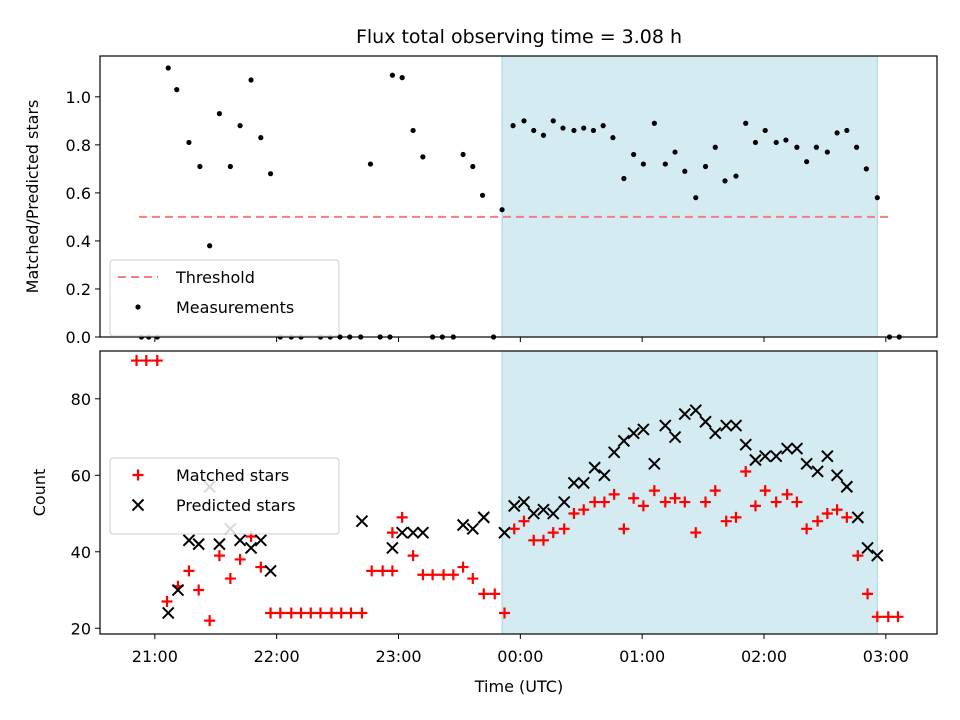 Image resolution: width=960 pixels, height=720 pixels. I want to click on legend-label: Predicted stars, so click(236, 505).